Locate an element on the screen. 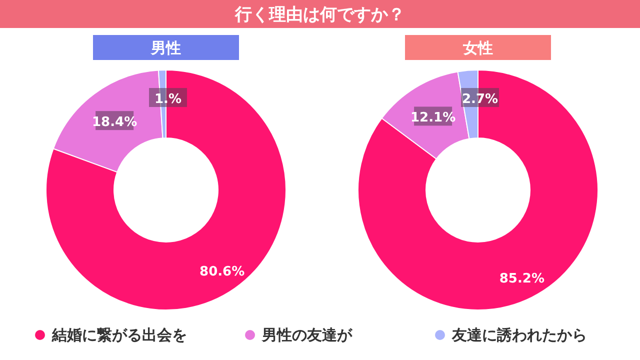 This screenshot has height=360, width=640. legend-label: 結婚に繋がる出会を is located at coordinates (119, 335).